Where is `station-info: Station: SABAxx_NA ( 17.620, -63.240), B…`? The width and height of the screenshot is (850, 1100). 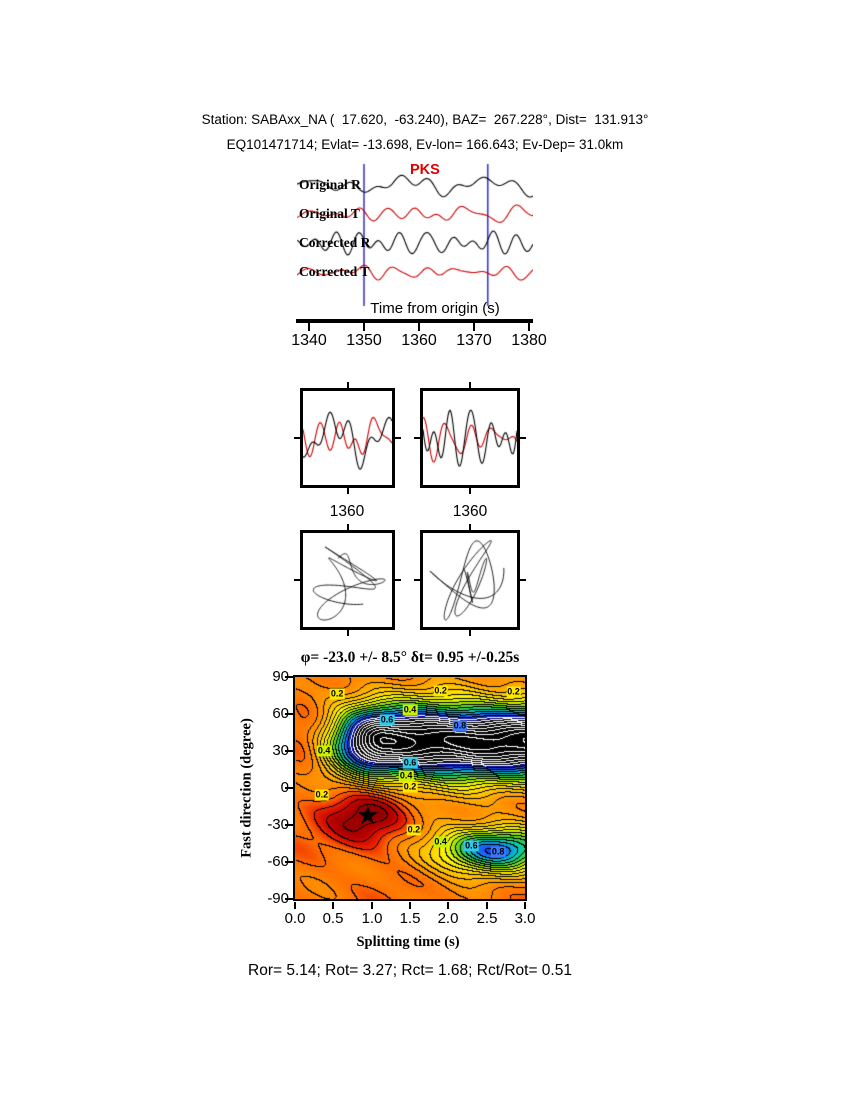
station-info: Station: SABAxx_NA ( 17.620, -63.240), B… is located at coordinates (425, 119).